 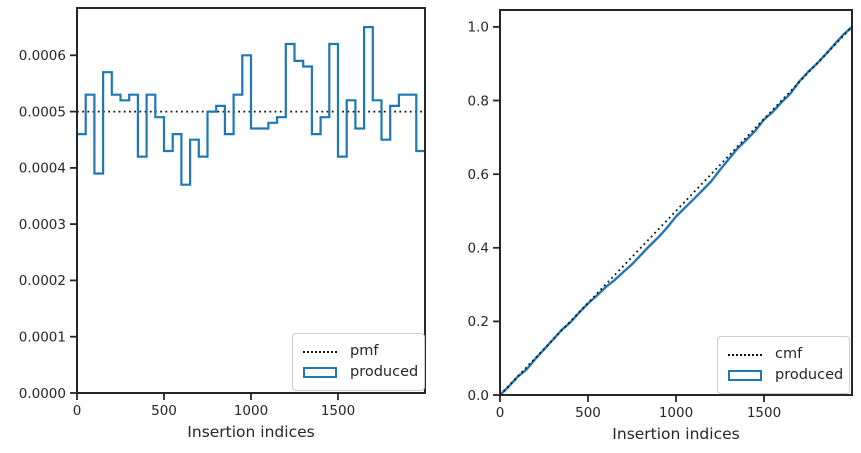 I want to click on y-tick-label: 0.0006, so click(x=42, y=56).